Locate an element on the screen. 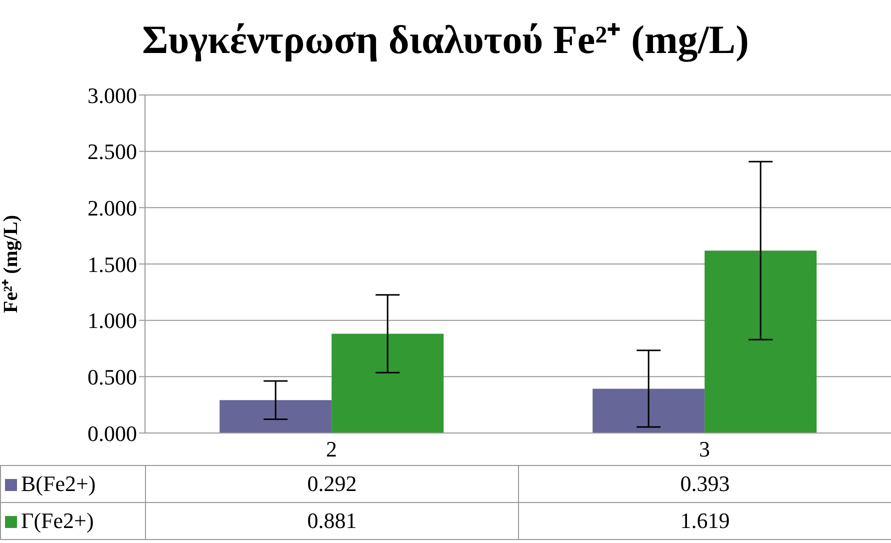 Image resolution: width=891 pixels, height=543 pixels. chart-title: Συγκέντρωση διαλυτού Fe²⁺ (mg/L) is located at coordinates (445, 40).